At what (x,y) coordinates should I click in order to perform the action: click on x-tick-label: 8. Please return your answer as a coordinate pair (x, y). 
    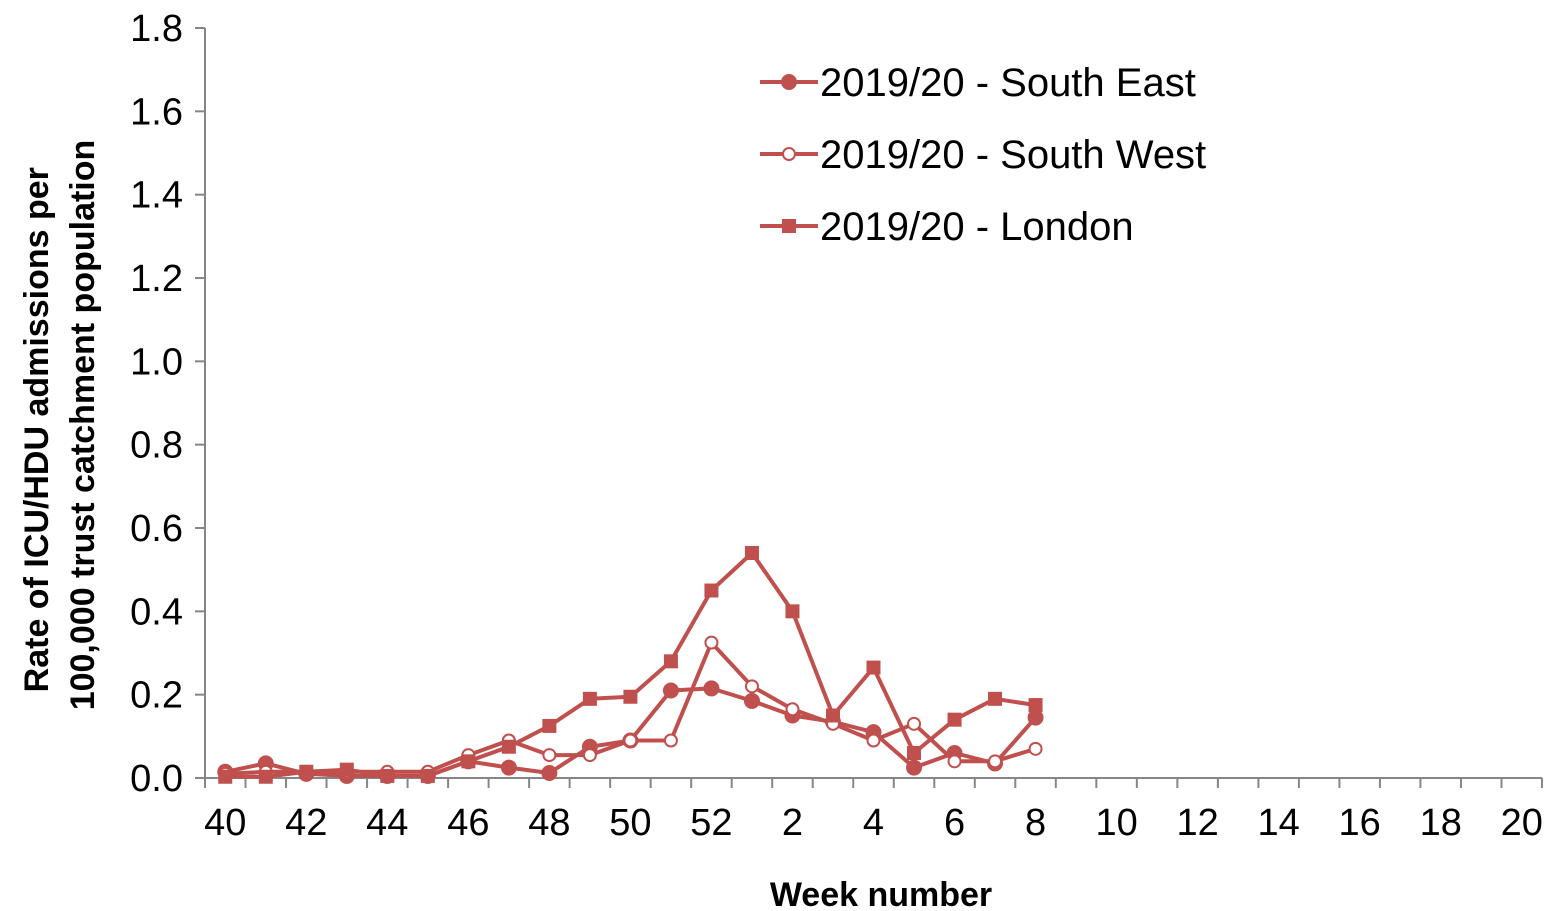
    Looking at the image, I should click on (1035, 823).